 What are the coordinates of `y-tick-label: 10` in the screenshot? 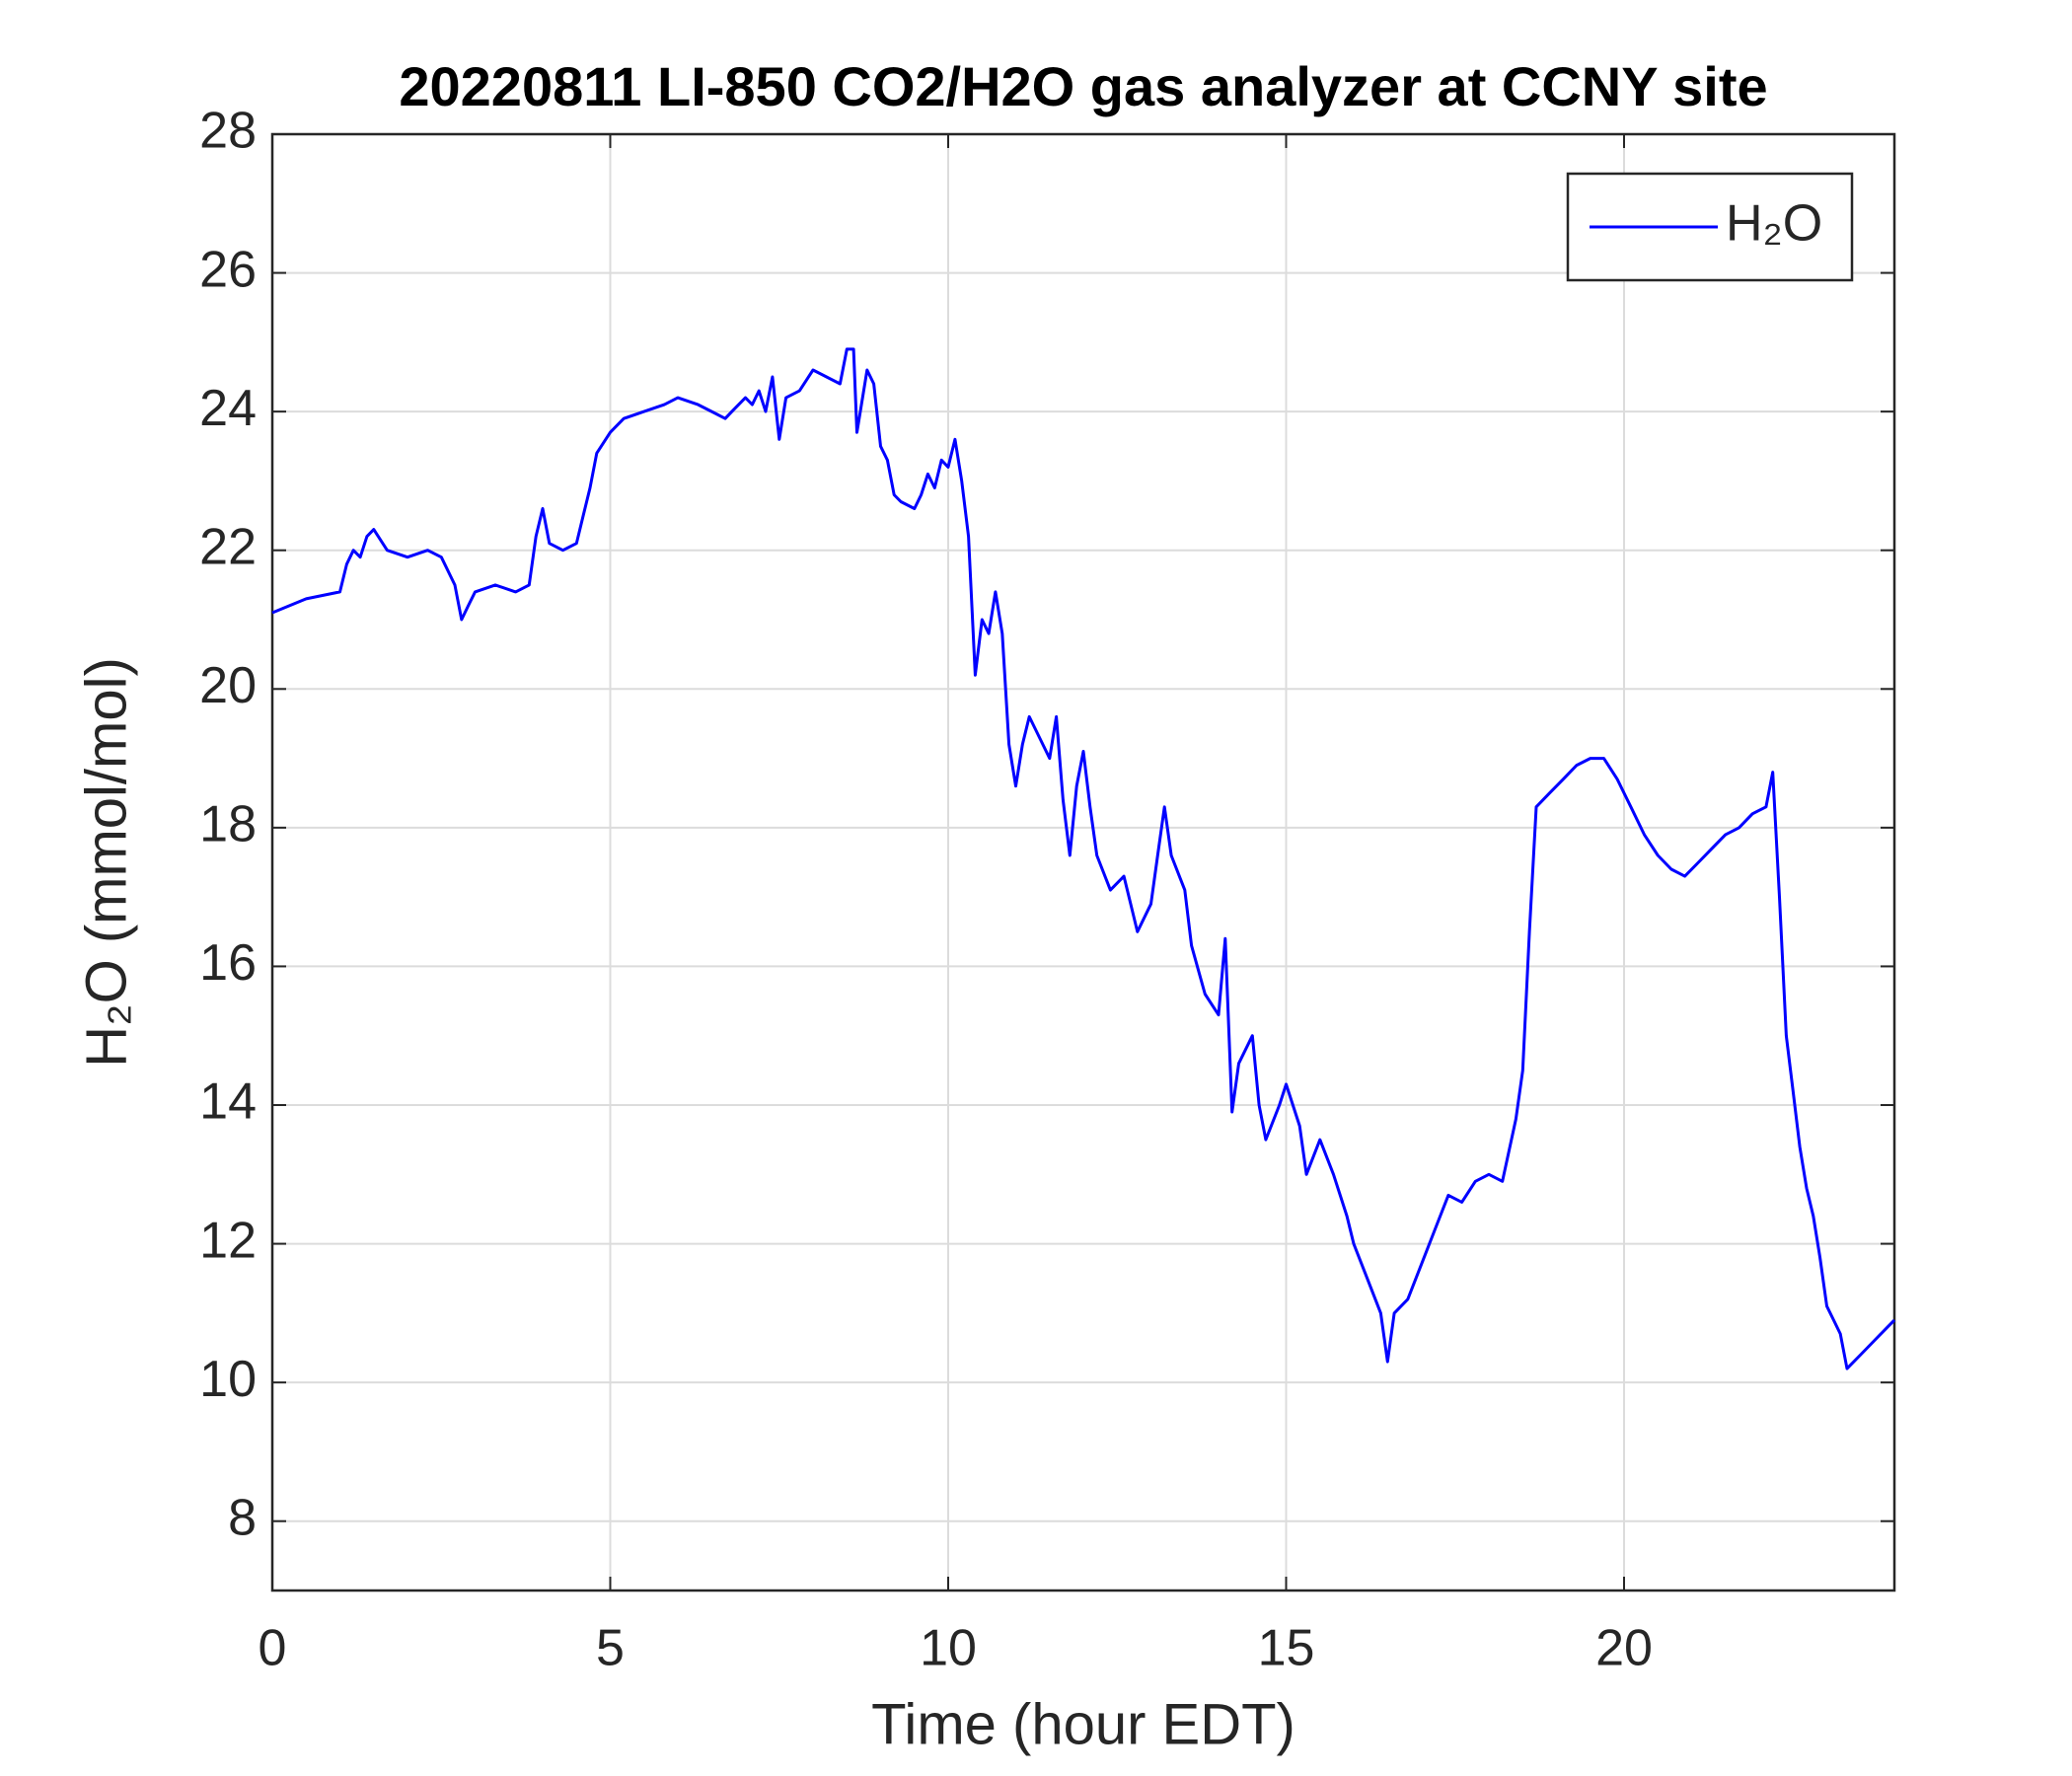 It's located at (228, 1380).